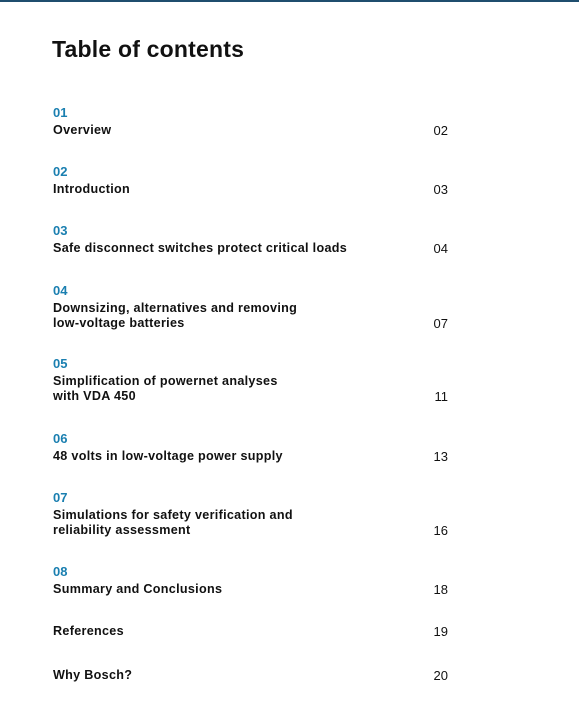  I want to click on section-number: 08, so click(60, 571).